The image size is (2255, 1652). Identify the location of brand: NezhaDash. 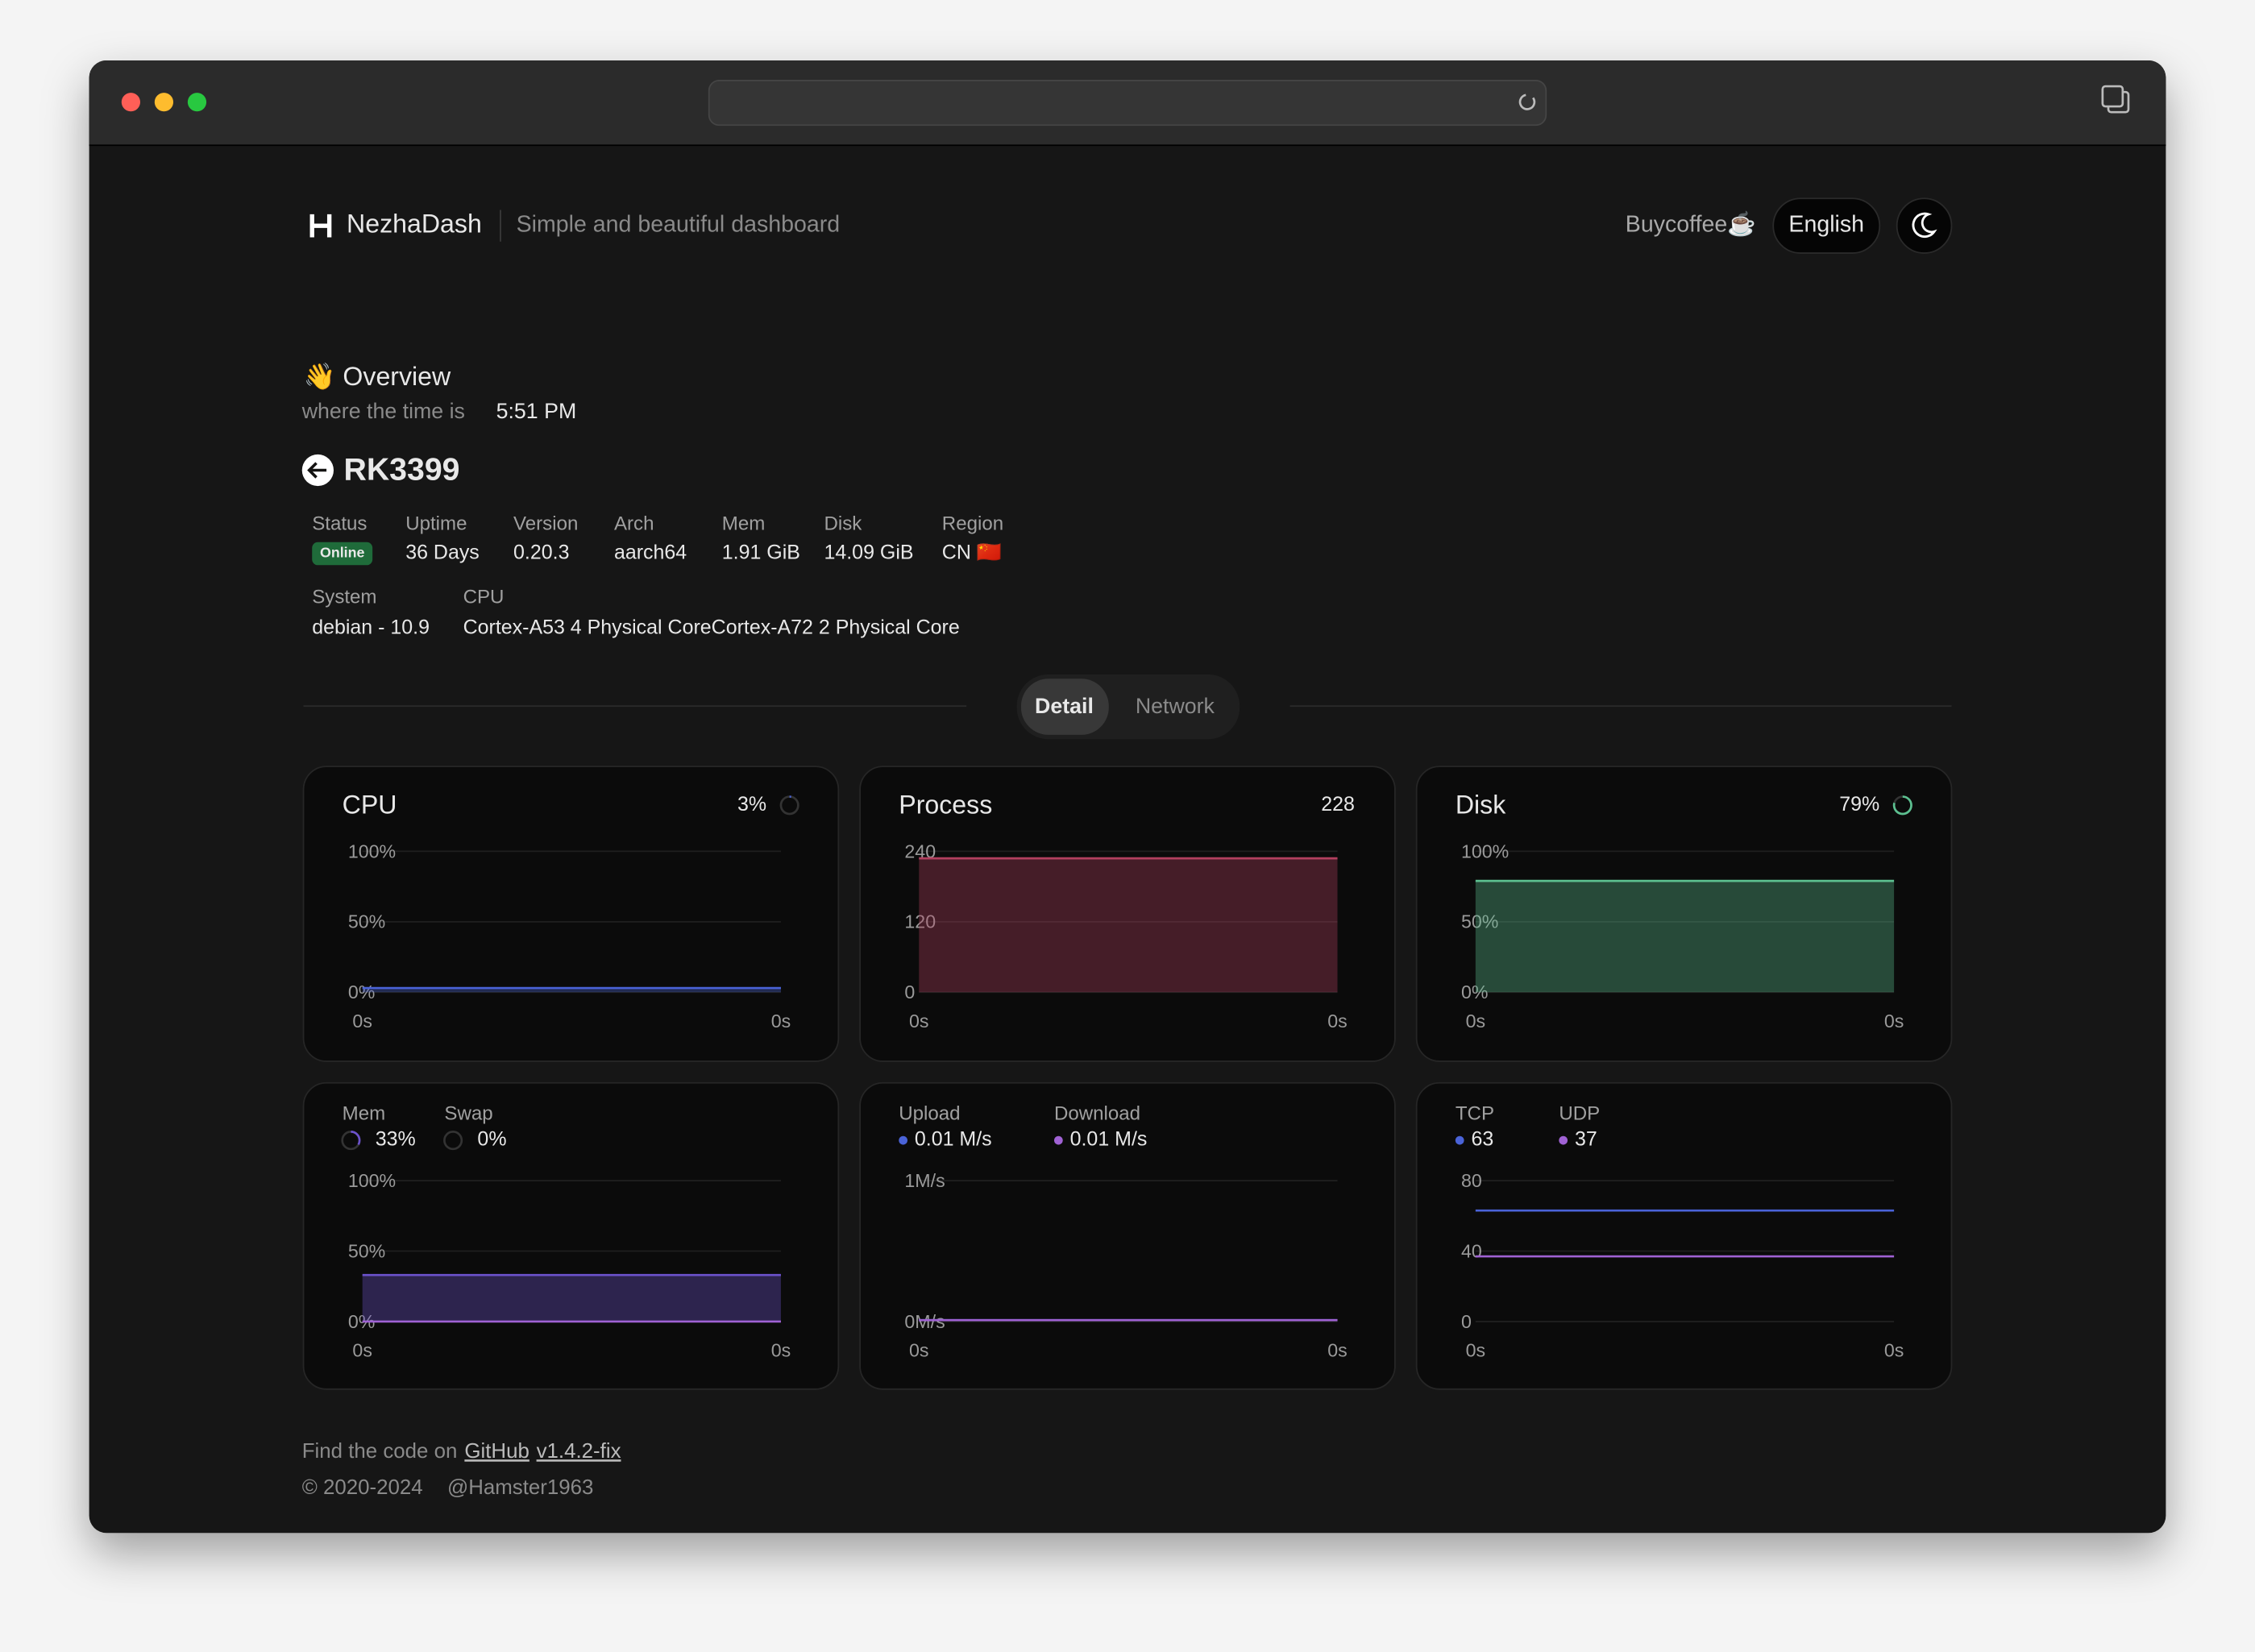
(414, 225).